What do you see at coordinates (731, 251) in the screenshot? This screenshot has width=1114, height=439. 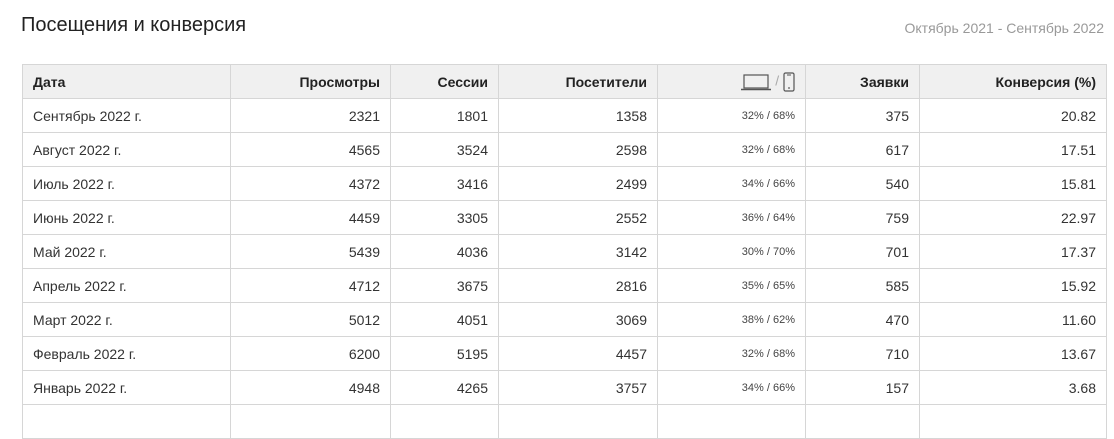 I see `cell-device-share: 30% / 70%` at bounding box center [731, 251].